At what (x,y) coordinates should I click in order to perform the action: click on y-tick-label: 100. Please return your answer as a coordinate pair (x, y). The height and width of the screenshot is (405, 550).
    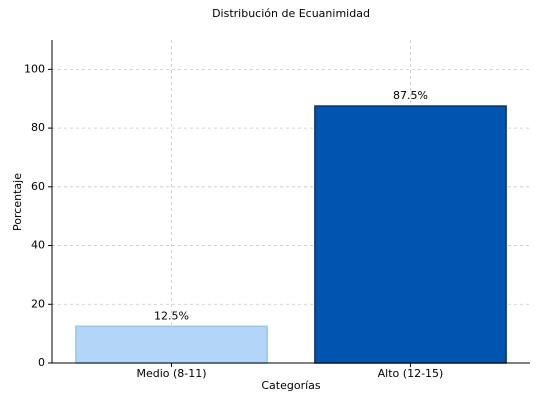
    Looking at the image, I should click on (34, 68).